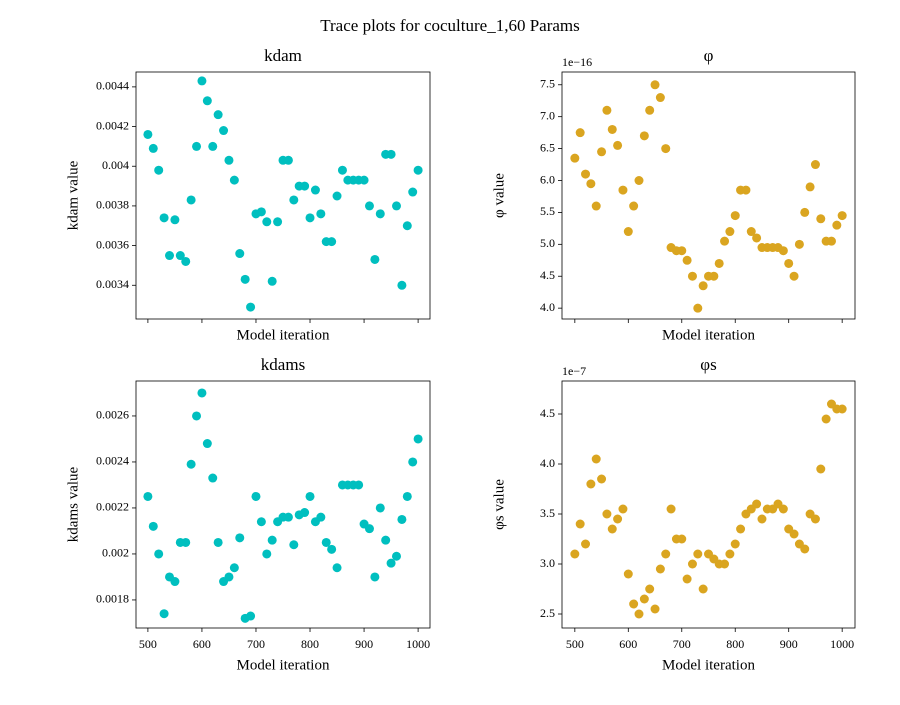 This screenshot has width=900, height=705. Describe the element at coordinates (499, 195) in the screenshot. I see `y-axis-label: φ value` at that location.